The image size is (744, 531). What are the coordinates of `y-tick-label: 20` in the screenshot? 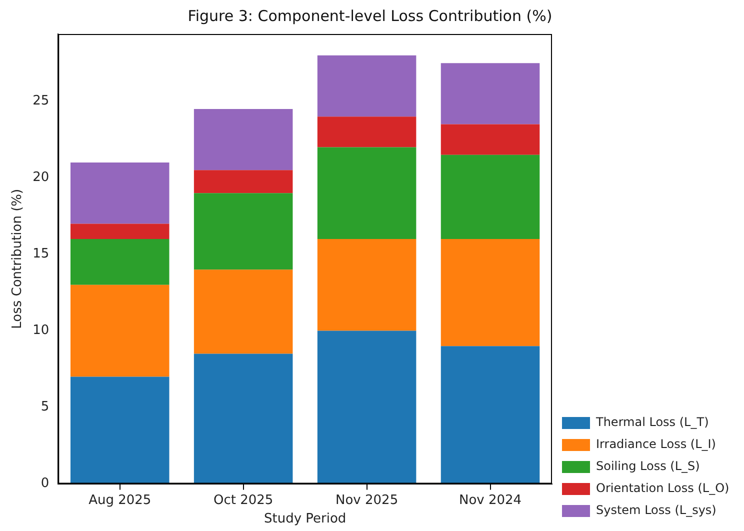 It's located at (41, 178).